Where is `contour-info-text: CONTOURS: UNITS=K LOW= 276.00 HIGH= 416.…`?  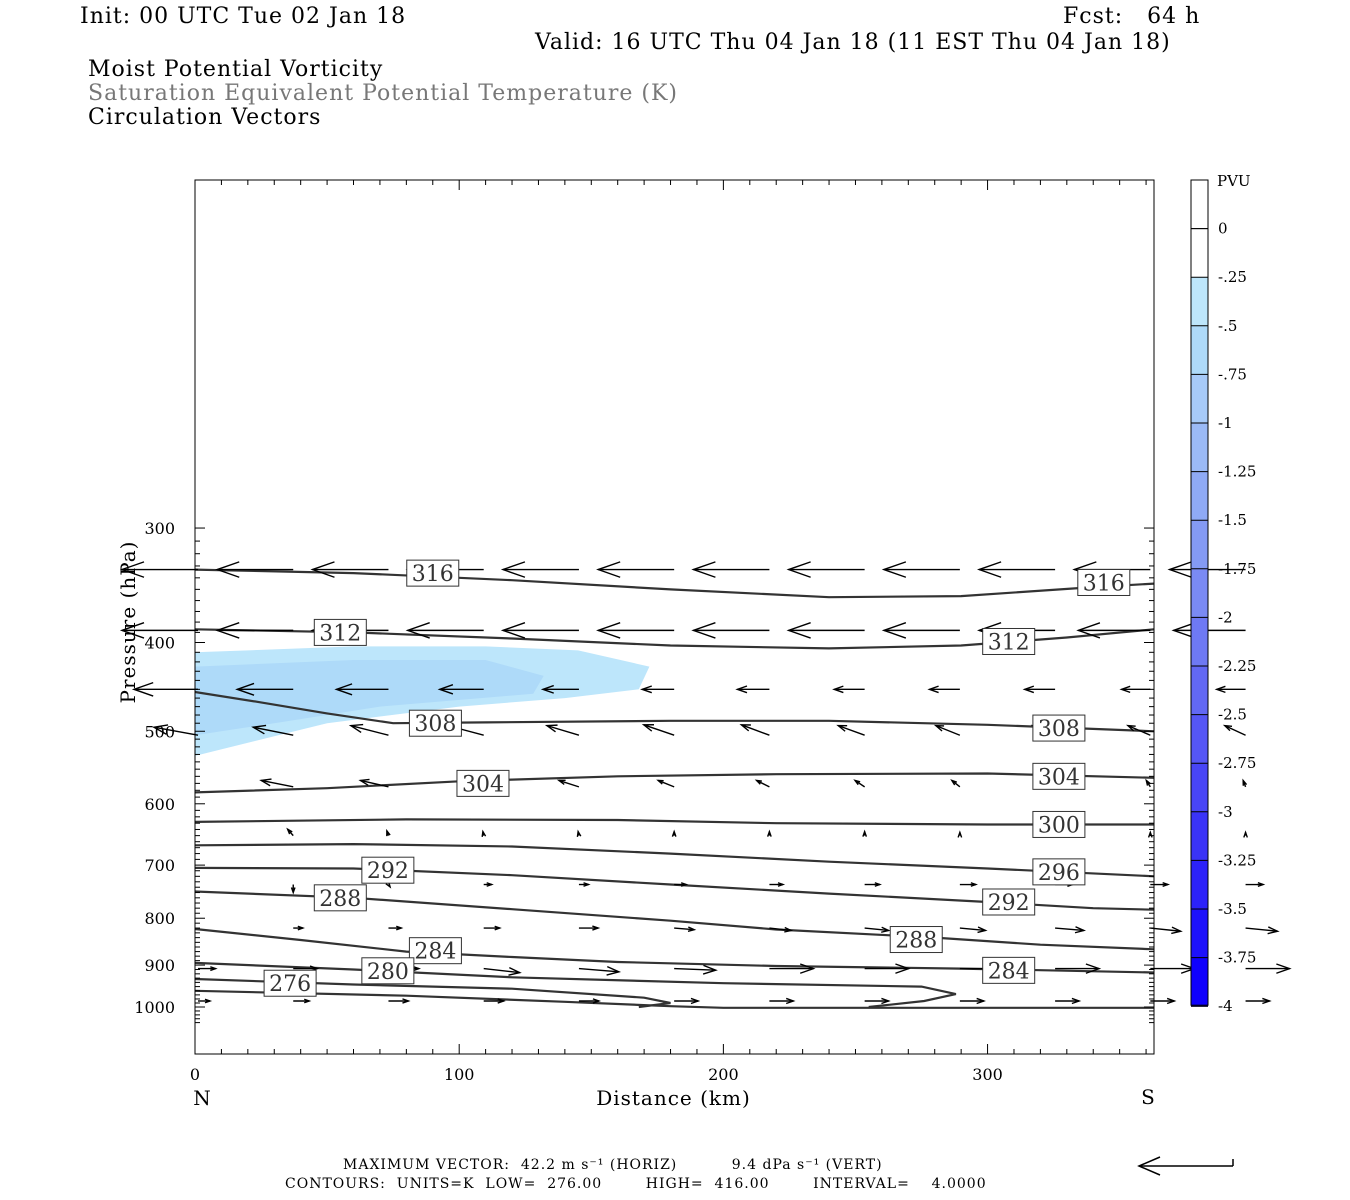 contour-info-text: CONTOURS: UNITS=K LOW= 276.00 HIGH= 416.… is located at coordinates (636, 1184).